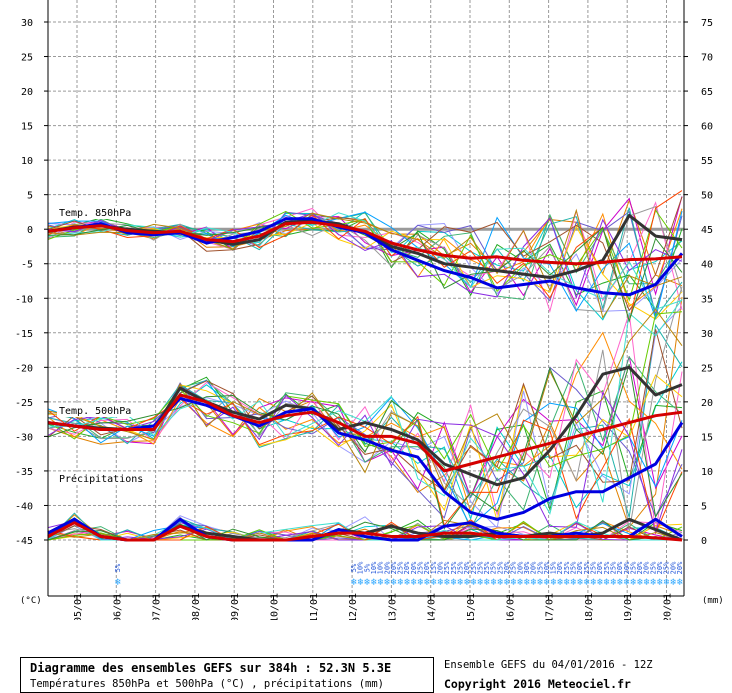 The width and height of the screenshot is (732, 693). What do you see at coordinates (24, 368) in the screenshot?
I see `y-tick-label-left: -20` at bounding box center [24, 368].